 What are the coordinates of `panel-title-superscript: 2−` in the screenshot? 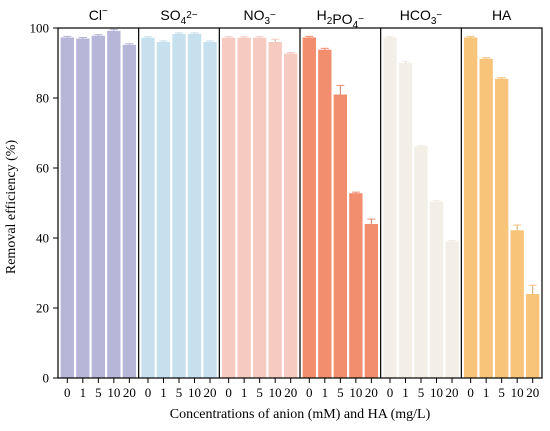 It's located at (192, 15).